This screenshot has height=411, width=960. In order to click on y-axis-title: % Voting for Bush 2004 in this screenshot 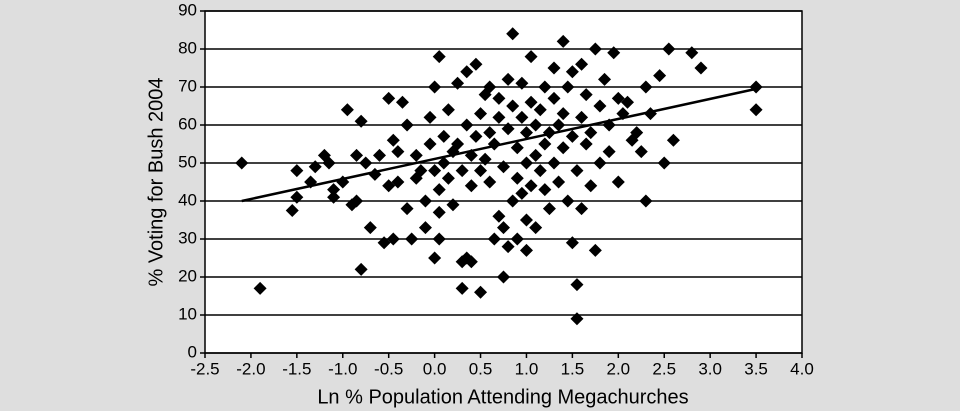, I will do `click(156, 181)`.